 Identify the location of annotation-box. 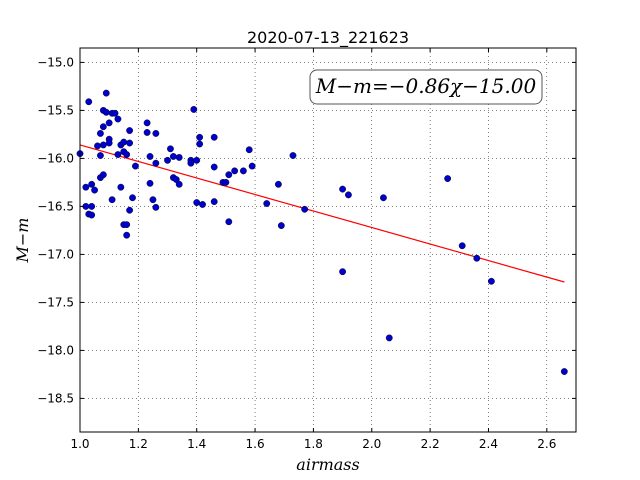
(426, 87).